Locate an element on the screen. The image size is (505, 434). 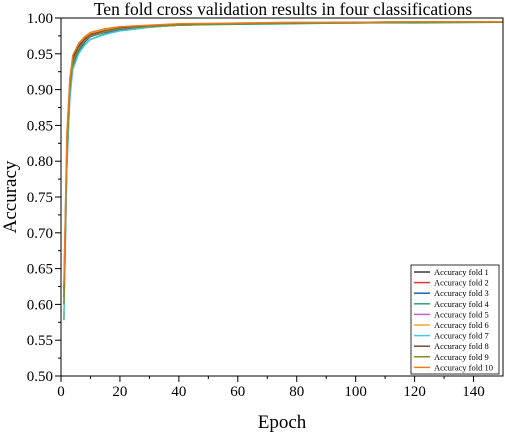
legend-label: Accuracy fold 8 is located at coordinates (461, 346).